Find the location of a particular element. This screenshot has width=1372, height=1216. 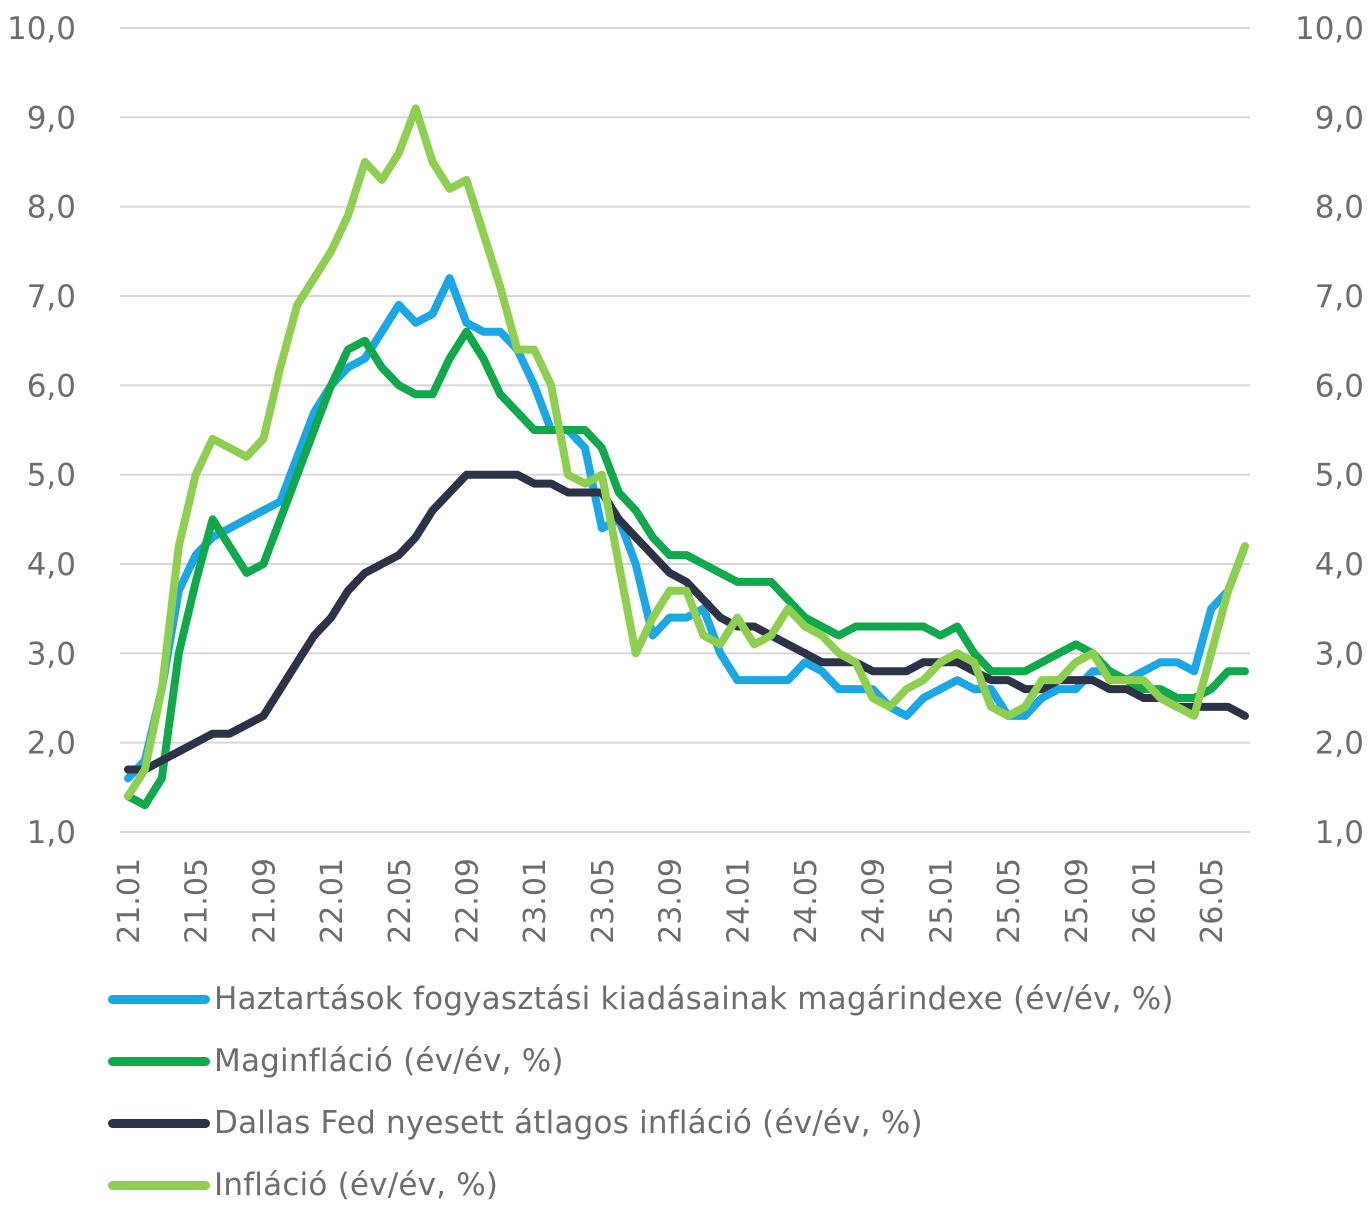

x-tick-label: 25.05 is located at coordinates (1009, 901).